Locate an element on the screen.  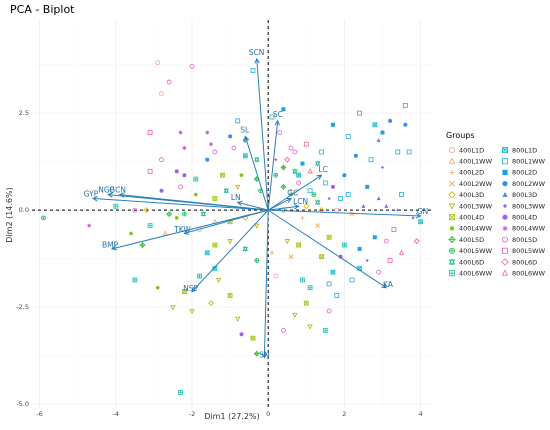
x-tick-label: 4 is located at coordinates (421, 414).